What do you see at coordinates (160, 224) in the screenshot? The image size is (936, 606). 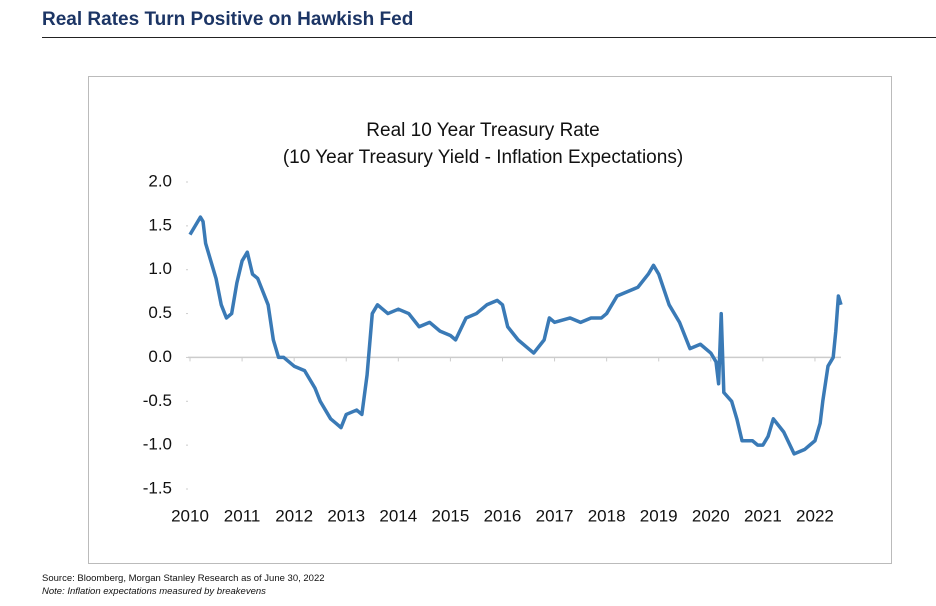 I see `y-tick-label: 1.5` at bounding box center [160, 224].